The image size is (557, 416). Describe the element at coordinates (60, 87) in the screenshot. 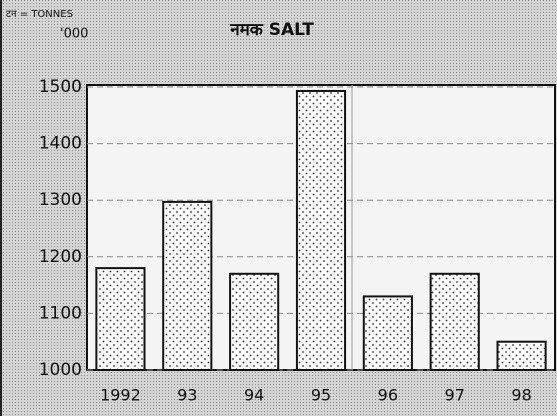

I see `y-tick-label: 1500` at that location.